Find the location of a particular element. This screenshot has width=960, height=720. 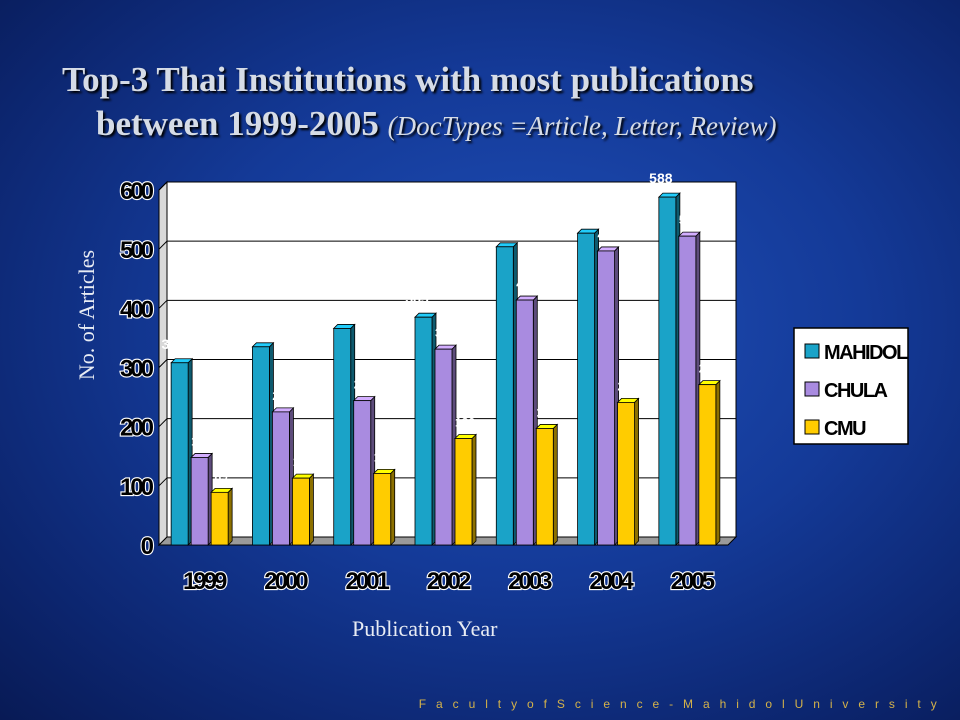

y-tick-label: 300 is located at coordinates (137, 369).